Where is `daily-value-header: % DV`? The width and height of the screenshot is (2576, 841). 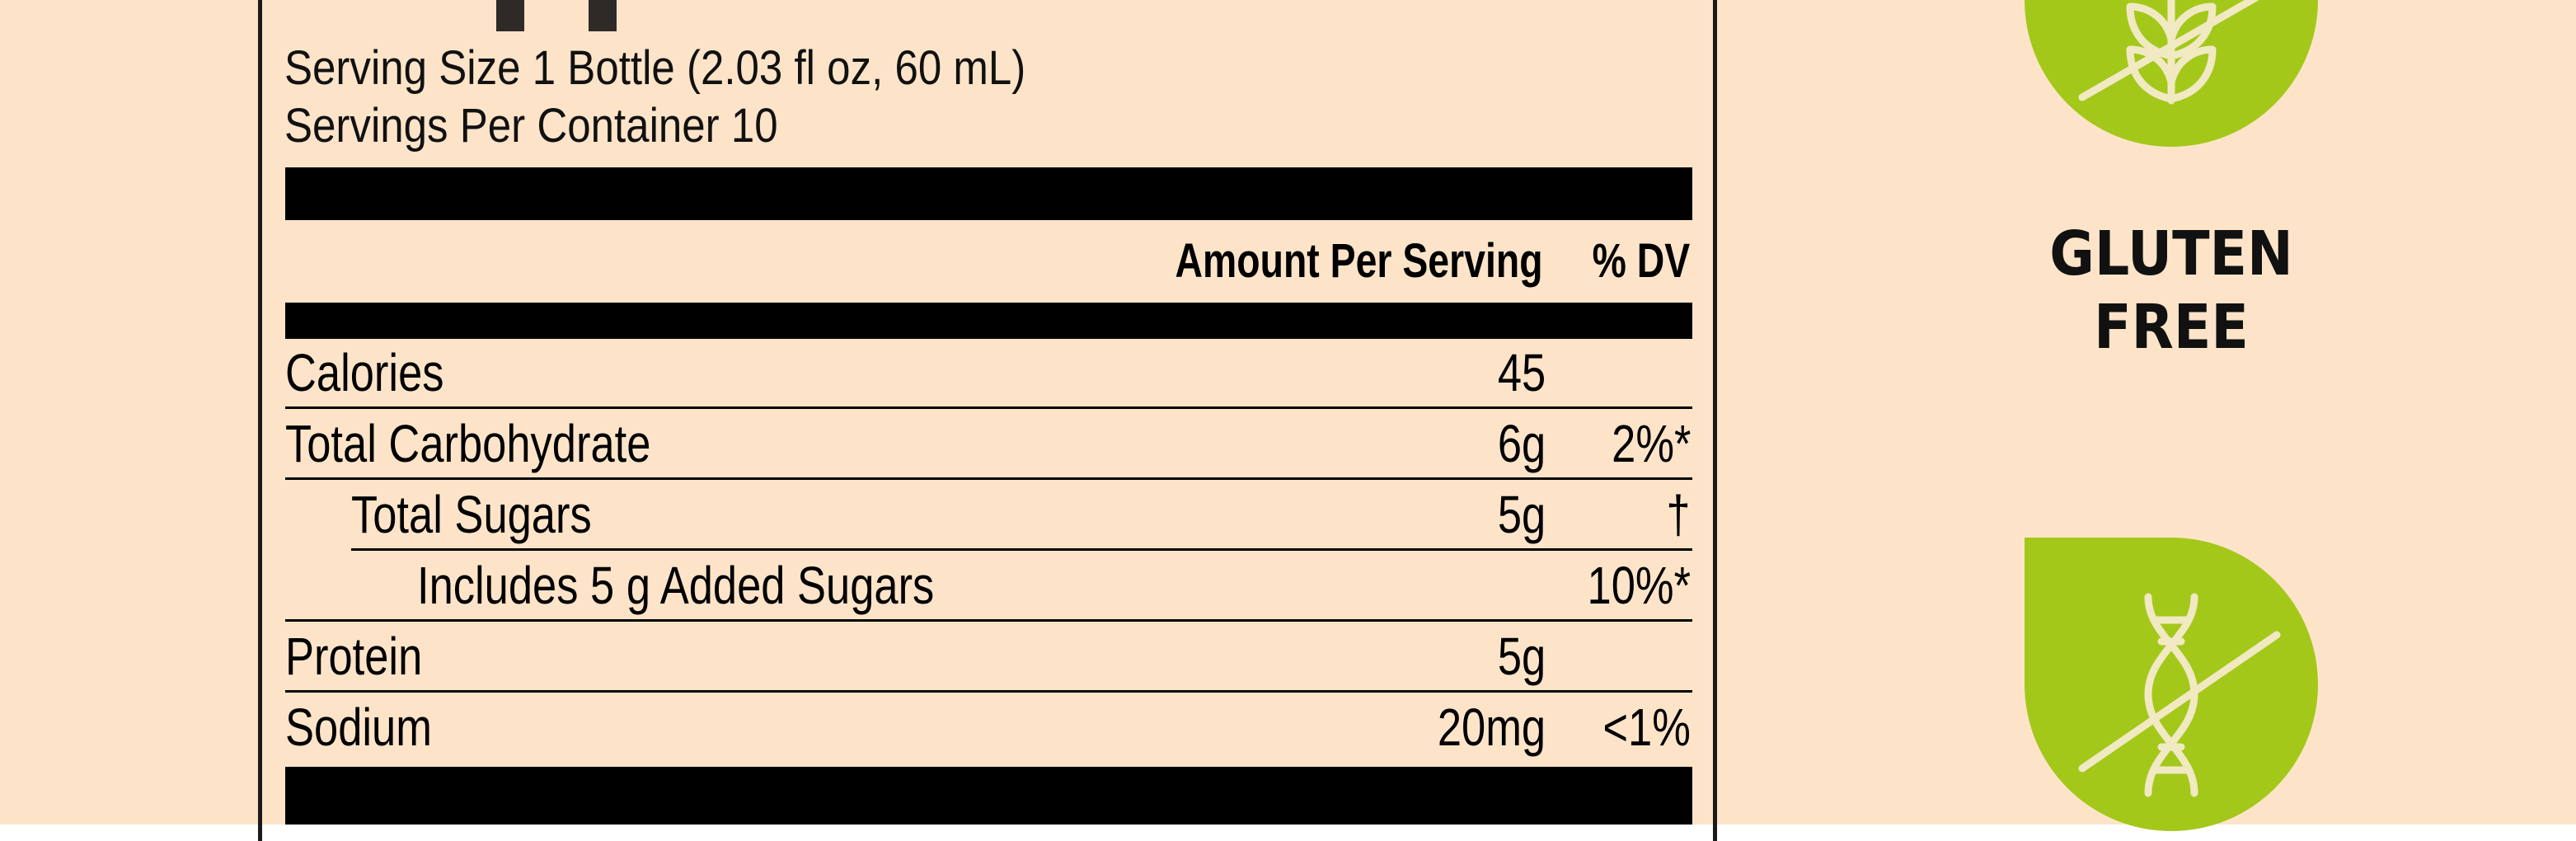 daily-value-header: % DV is located at coordinates (1641, 261).